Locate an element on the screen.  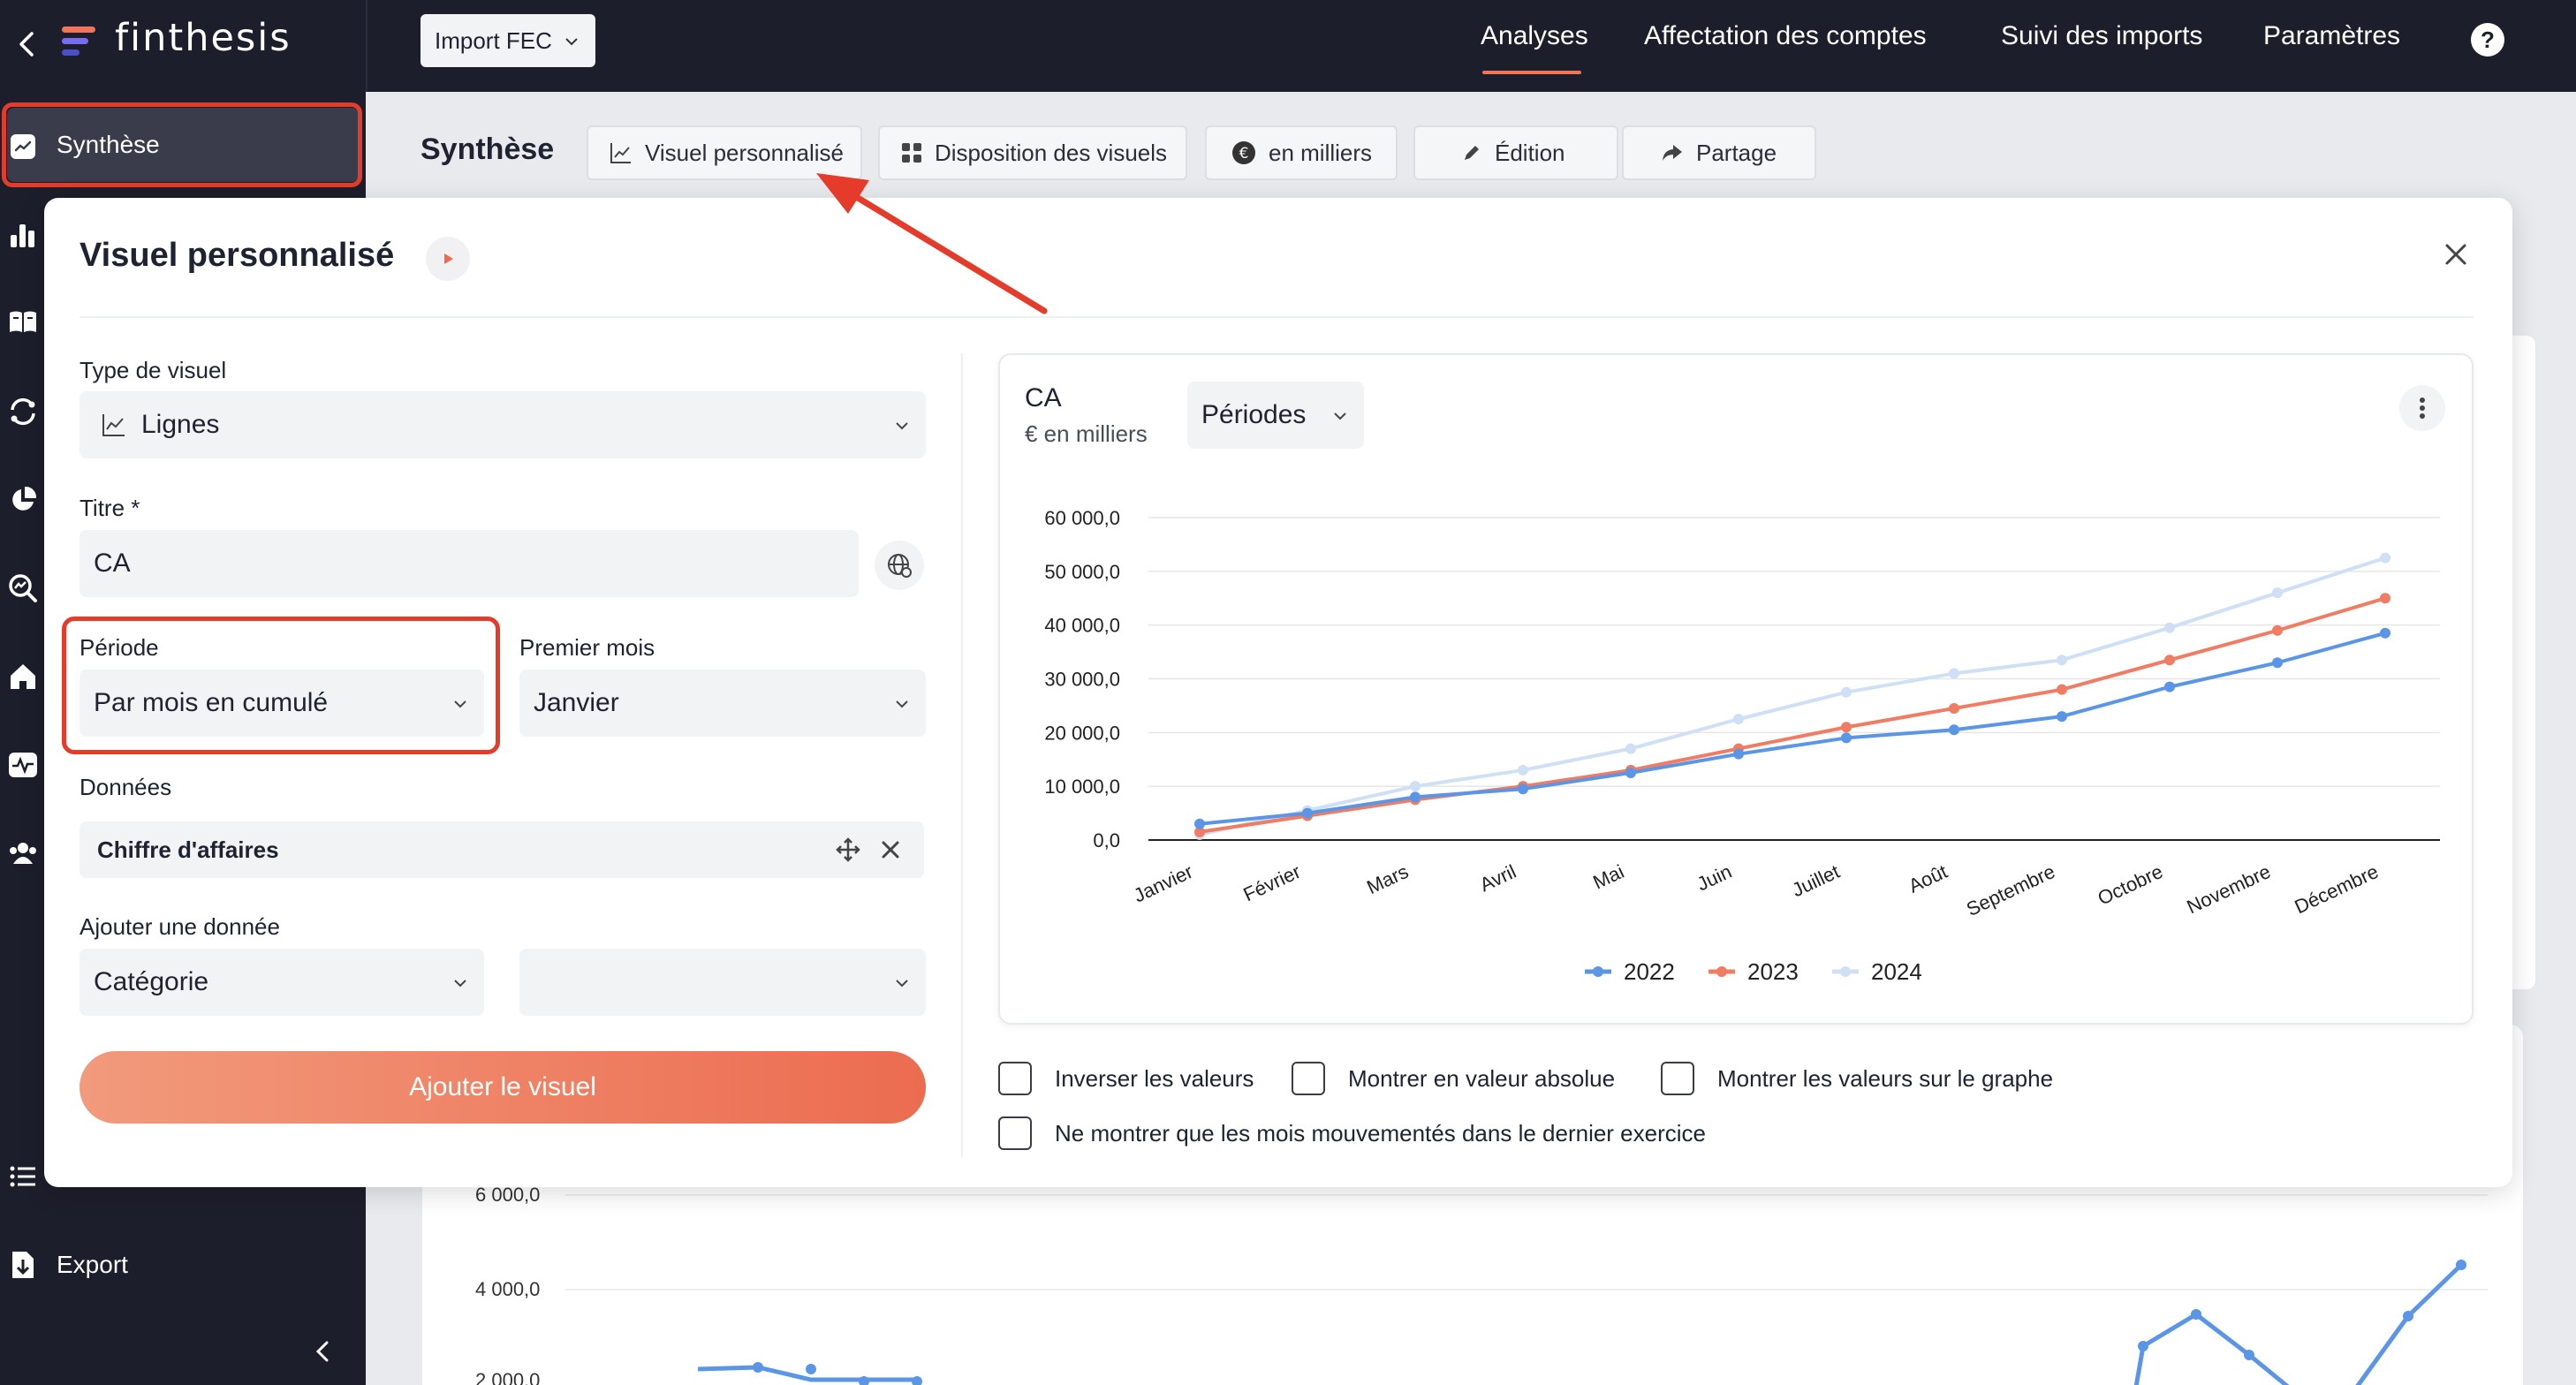
periods-label: Périodes is located at coordinates (1254, 414).